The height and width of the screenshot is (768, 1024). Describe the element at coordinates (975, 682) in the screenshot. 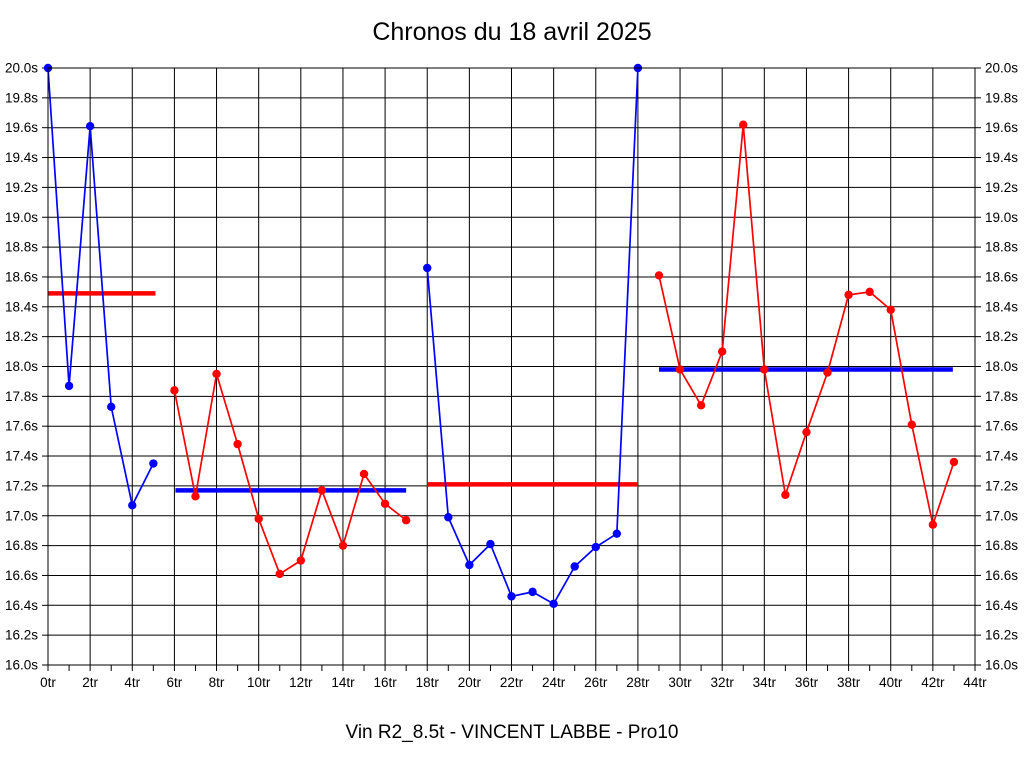

I see `svg-text: 44tr` at that location.